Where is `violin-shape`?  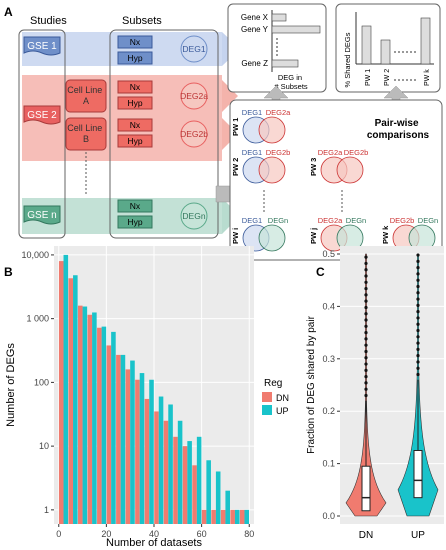 violin-shape is located at coordinates (366, 385).